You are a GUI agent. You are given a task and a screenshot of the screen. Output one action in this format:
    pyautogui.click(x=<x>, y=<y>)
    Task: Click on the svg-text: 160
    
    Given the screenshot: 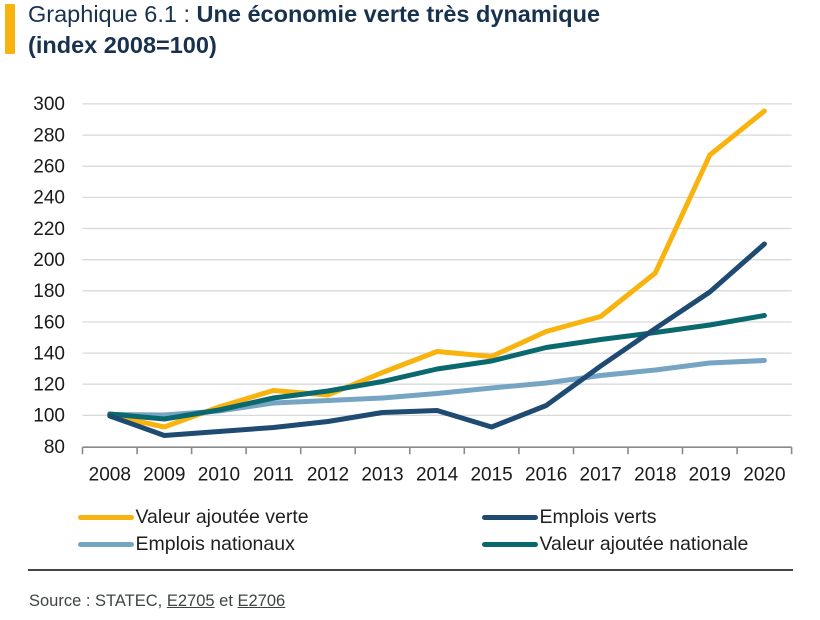 What is the action you would take?
    pyautogui.click(x=49, y=322)
    